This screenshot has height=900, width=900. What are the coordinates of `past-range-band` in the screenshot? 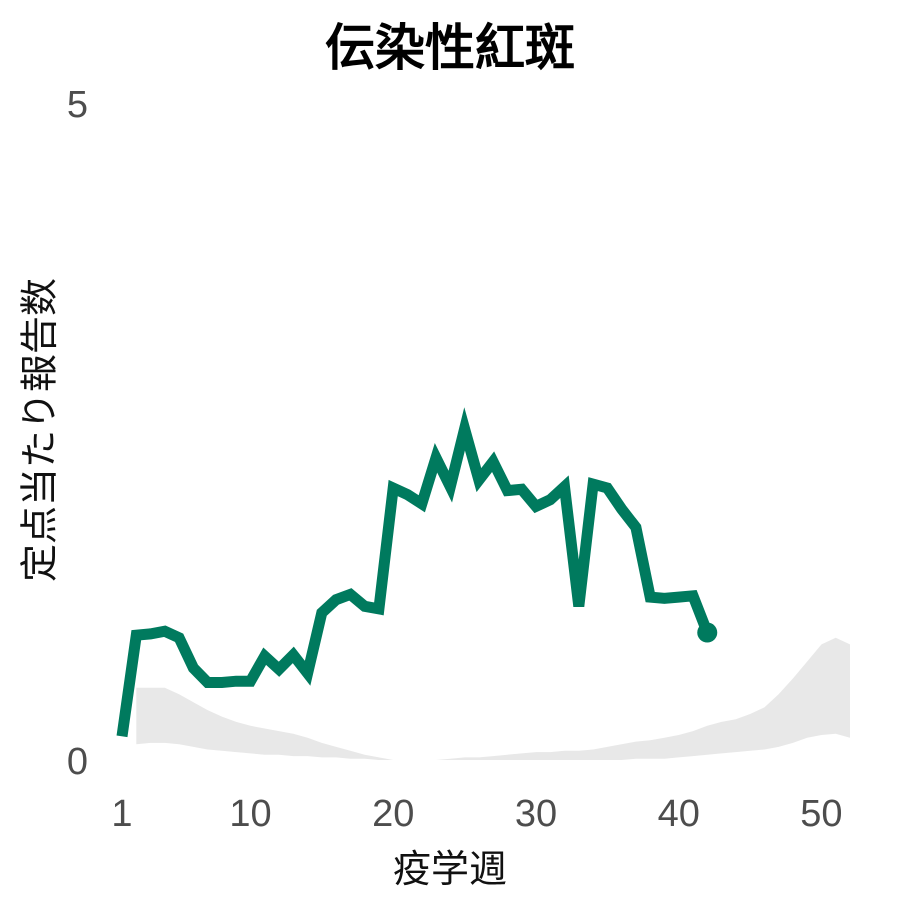 It's located at (493, 698).